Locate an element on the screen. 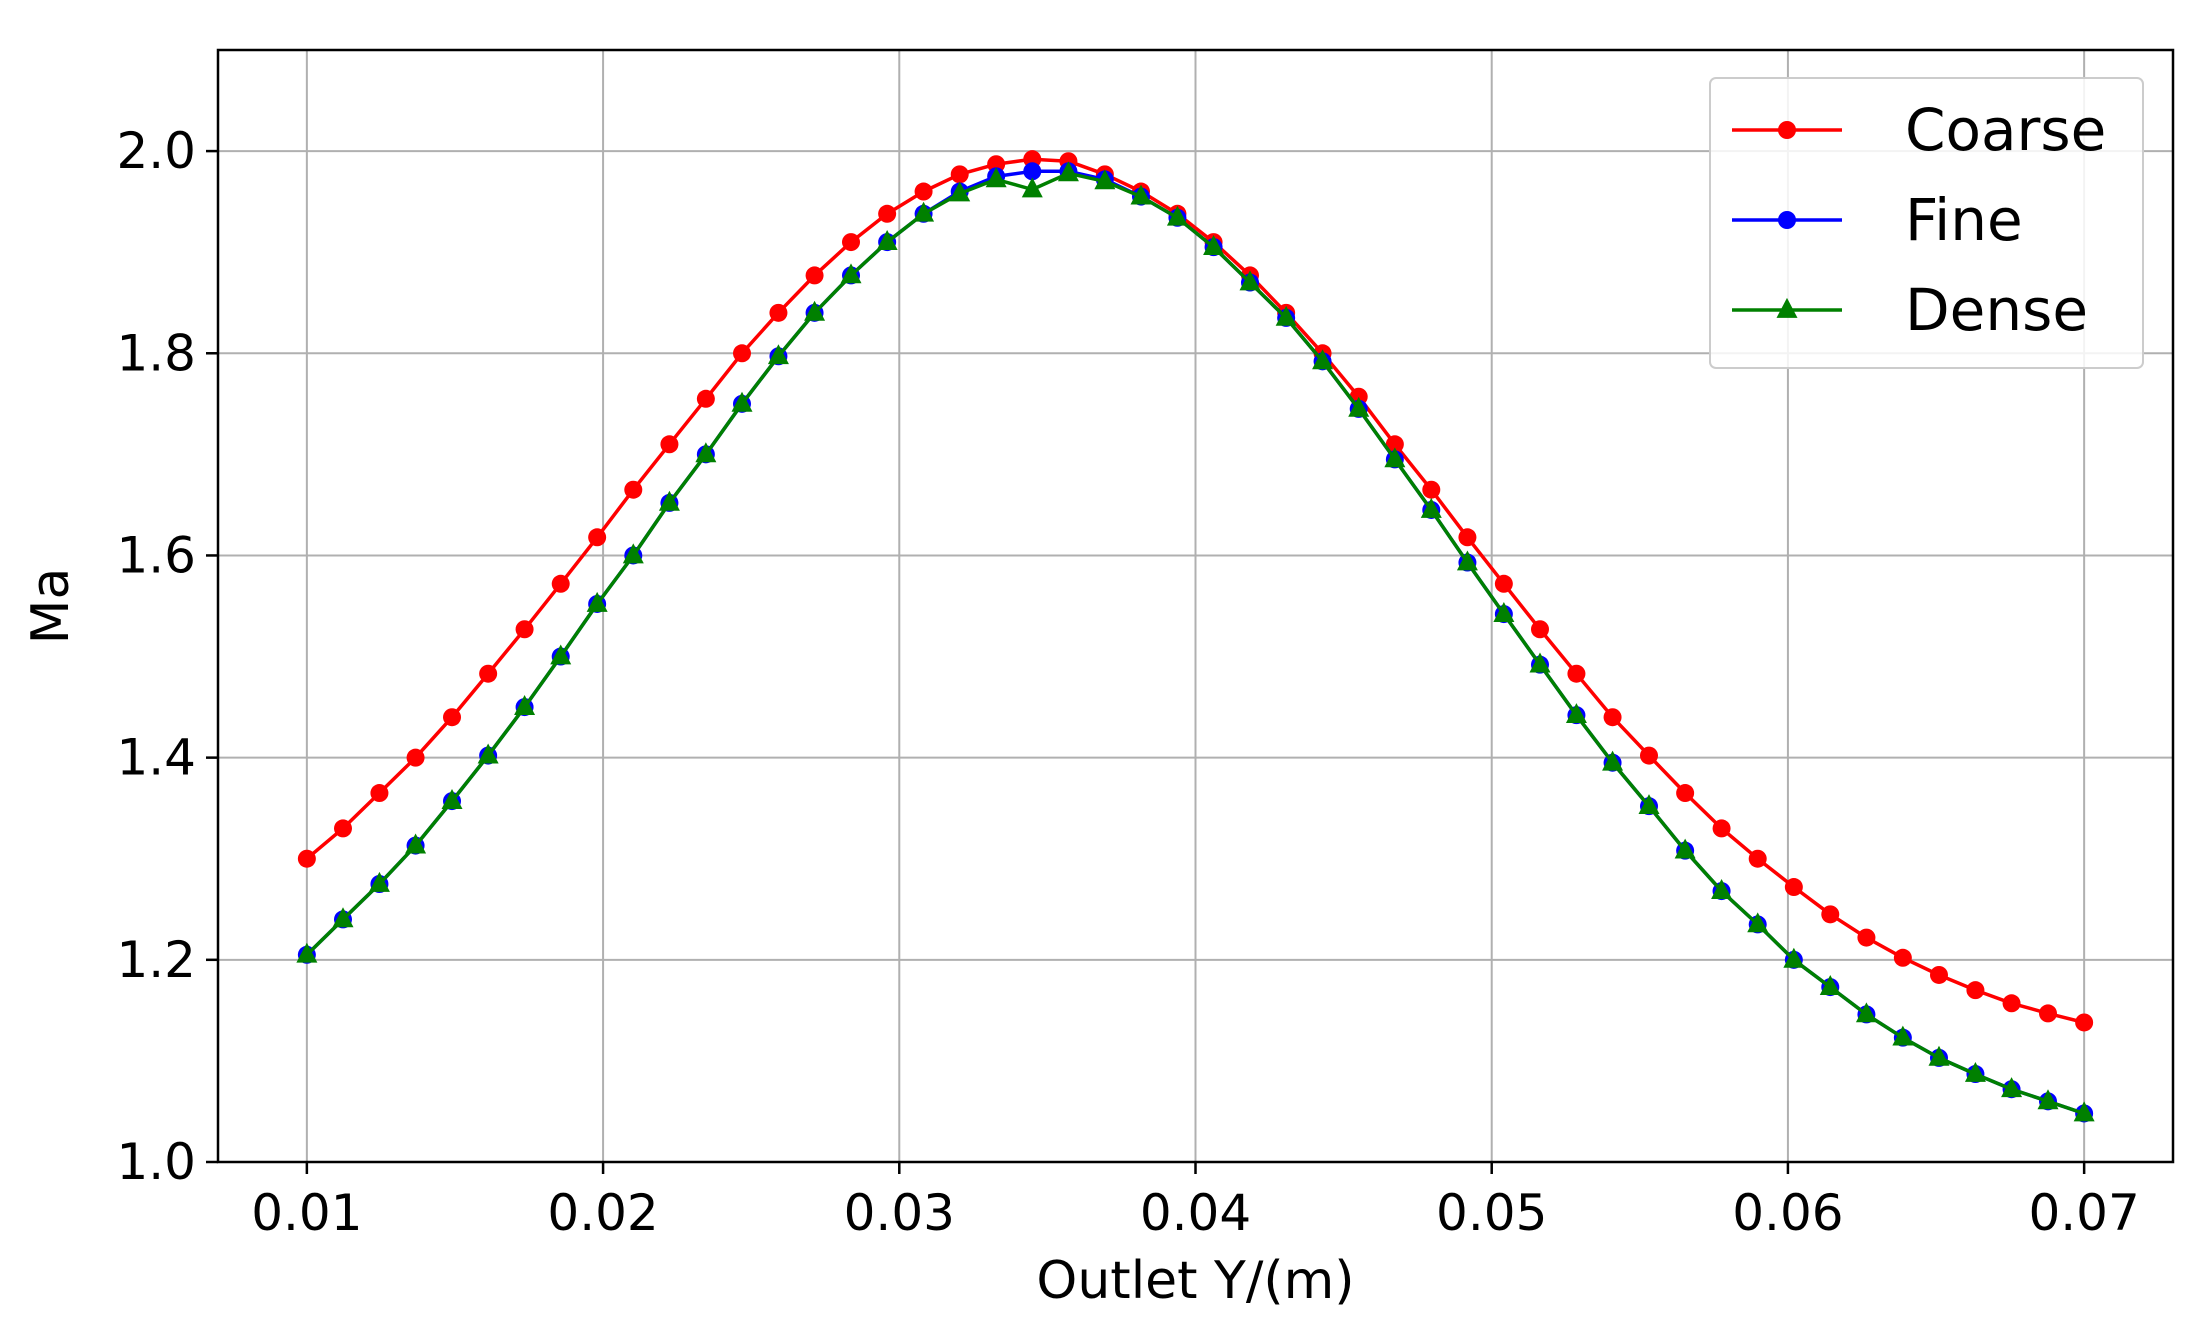 Image resolution: width=2211 pixels, height=1329 pixels. data-point-fine is located at coordinates (1032, 171).